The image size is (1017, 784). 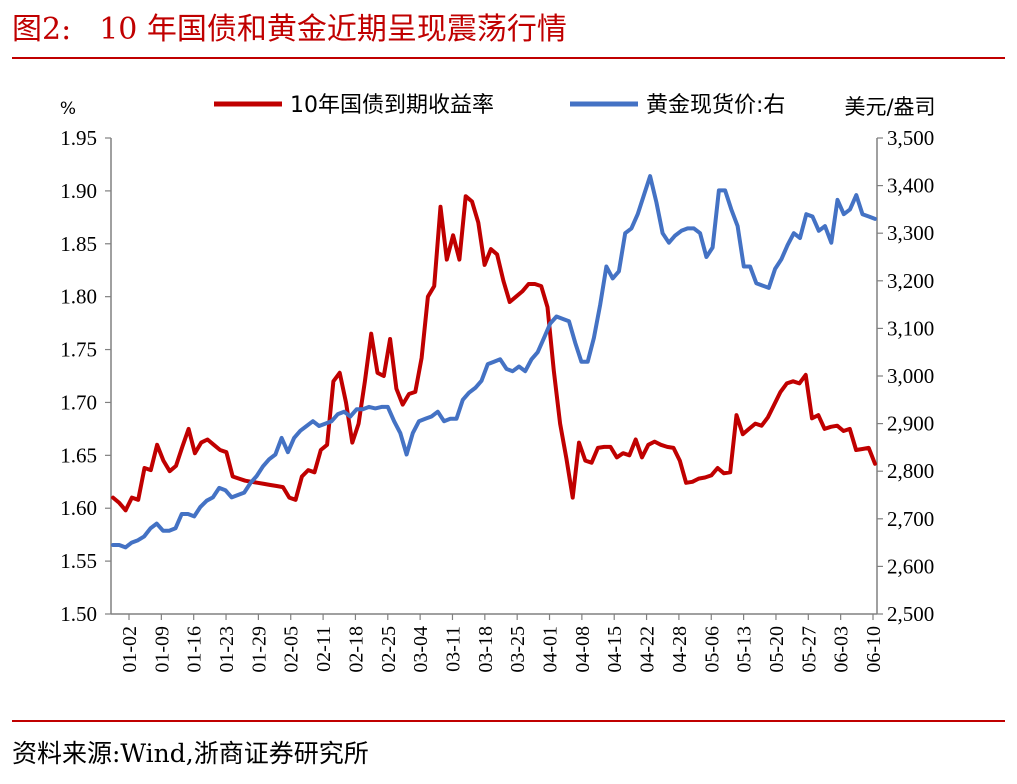 What do you see at coordinates (453, 649) in the screenshot?
I see `x-tick-label: 03-11` at bounding box center [453, 649].